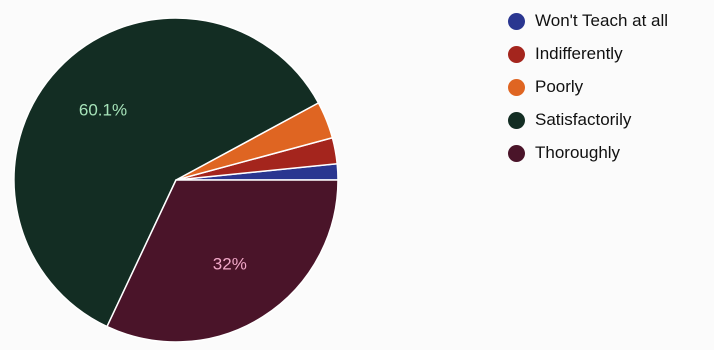 The width and height of the screenshot is (714, 350). What do you see at coordinates (602, 20) in the screenshot?
I see `legend-label: Won't Teach at all` at bounding box center [602, 20].